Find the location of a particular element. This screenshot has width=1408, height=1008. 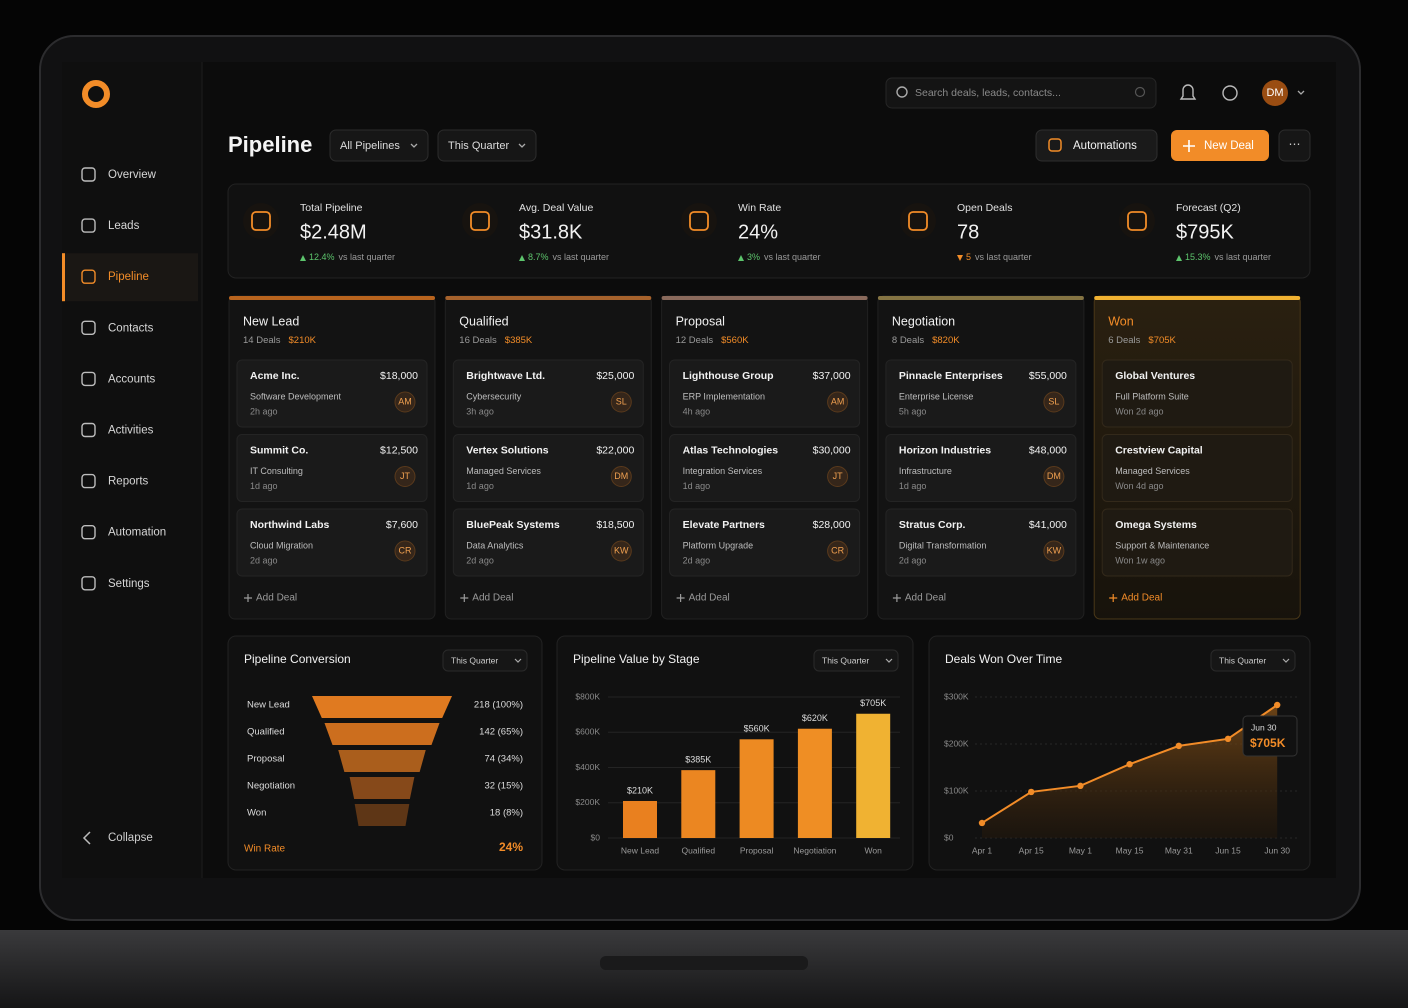

funnel-segment is located at coordinates (382, 761).